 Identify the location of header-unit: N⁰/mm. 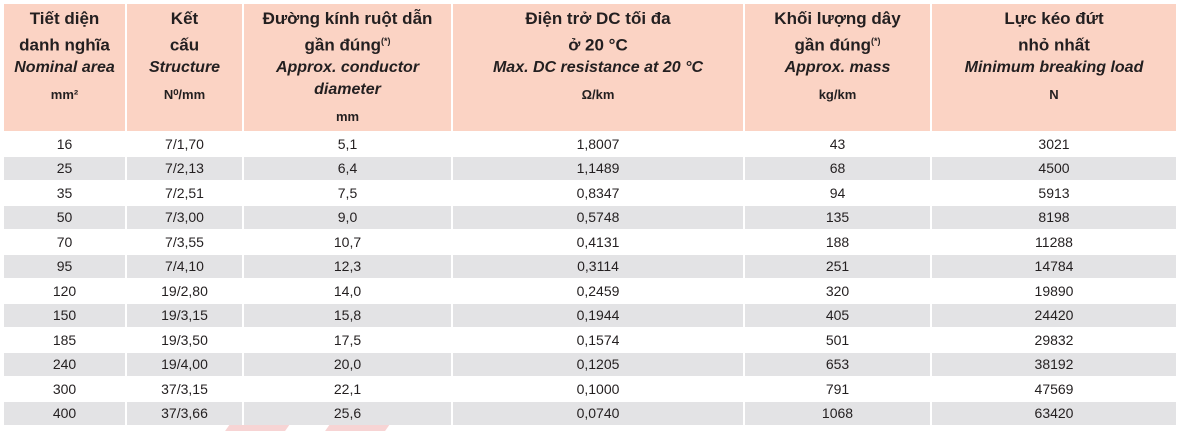
(184, 94).